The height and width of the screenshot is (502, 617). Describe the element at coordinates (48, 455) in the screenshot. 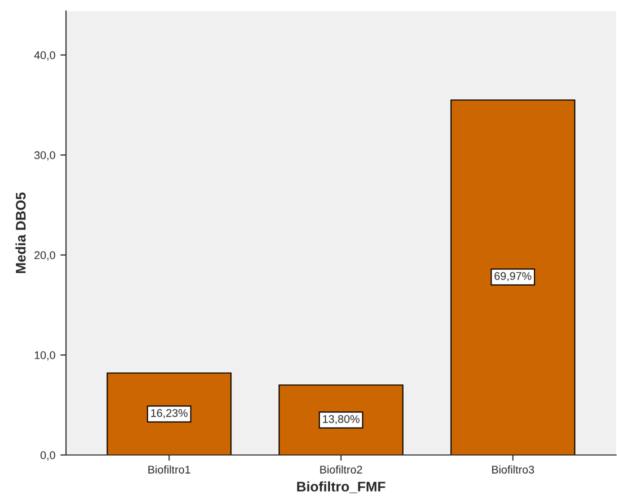

I see `y-tick-label: 0,0` at that location.